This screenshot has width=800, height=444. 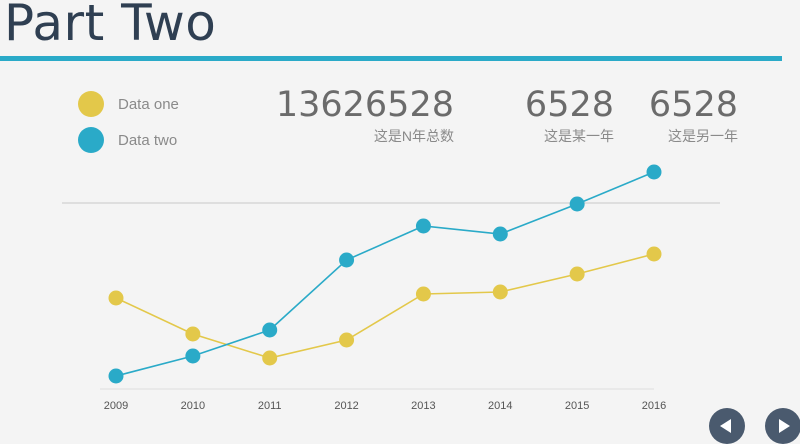 I want to click on stat-year-b-caption: 这是另一年, so click(x=703, y=136).